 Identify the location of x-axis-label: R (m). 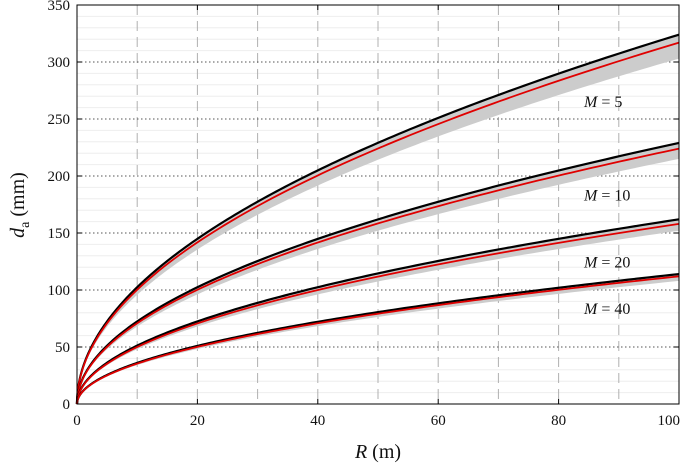
(377, 452).